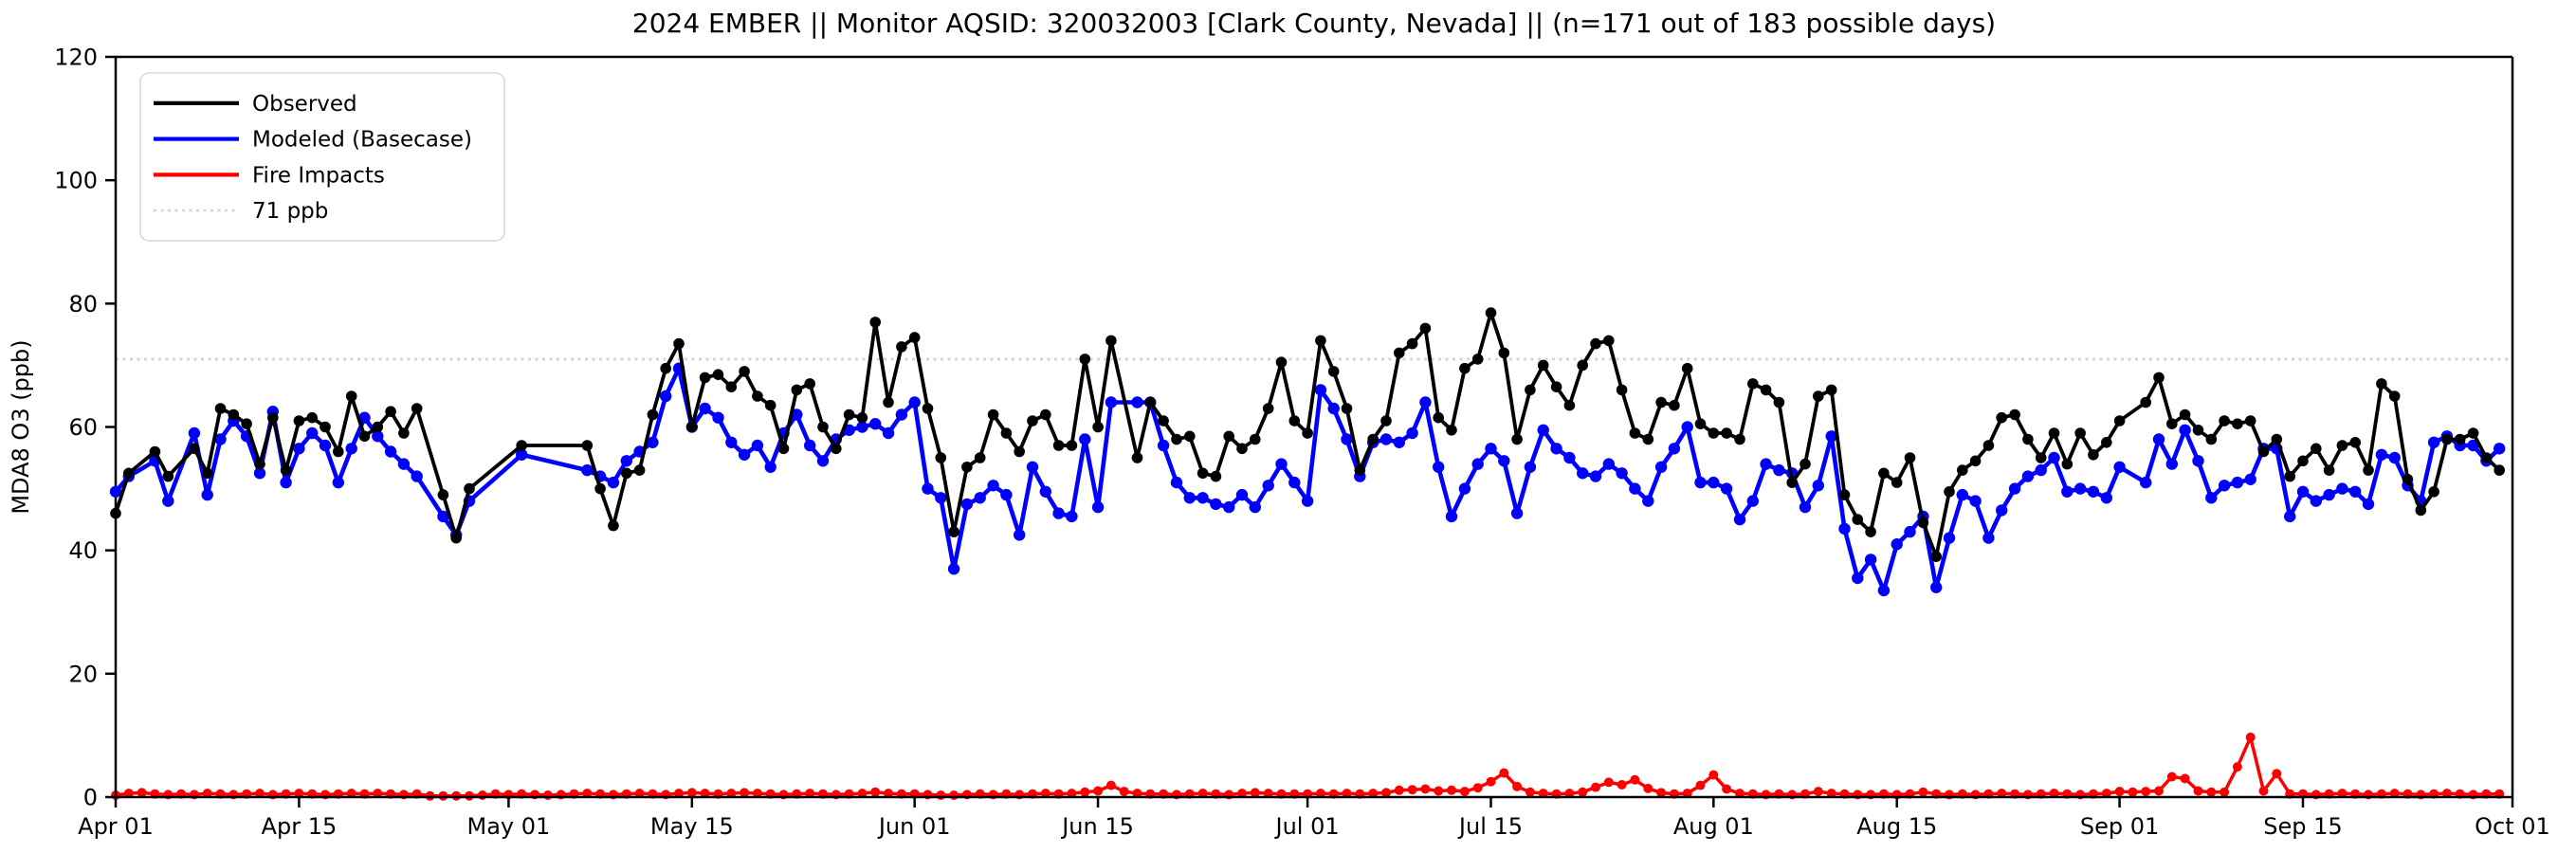 The height and width of the screenshot is (853, 2576). What do you see at coordinates (76, 58) in the screenshot?
I see `y-tick-label: 120` at bounding box center [76, 58].